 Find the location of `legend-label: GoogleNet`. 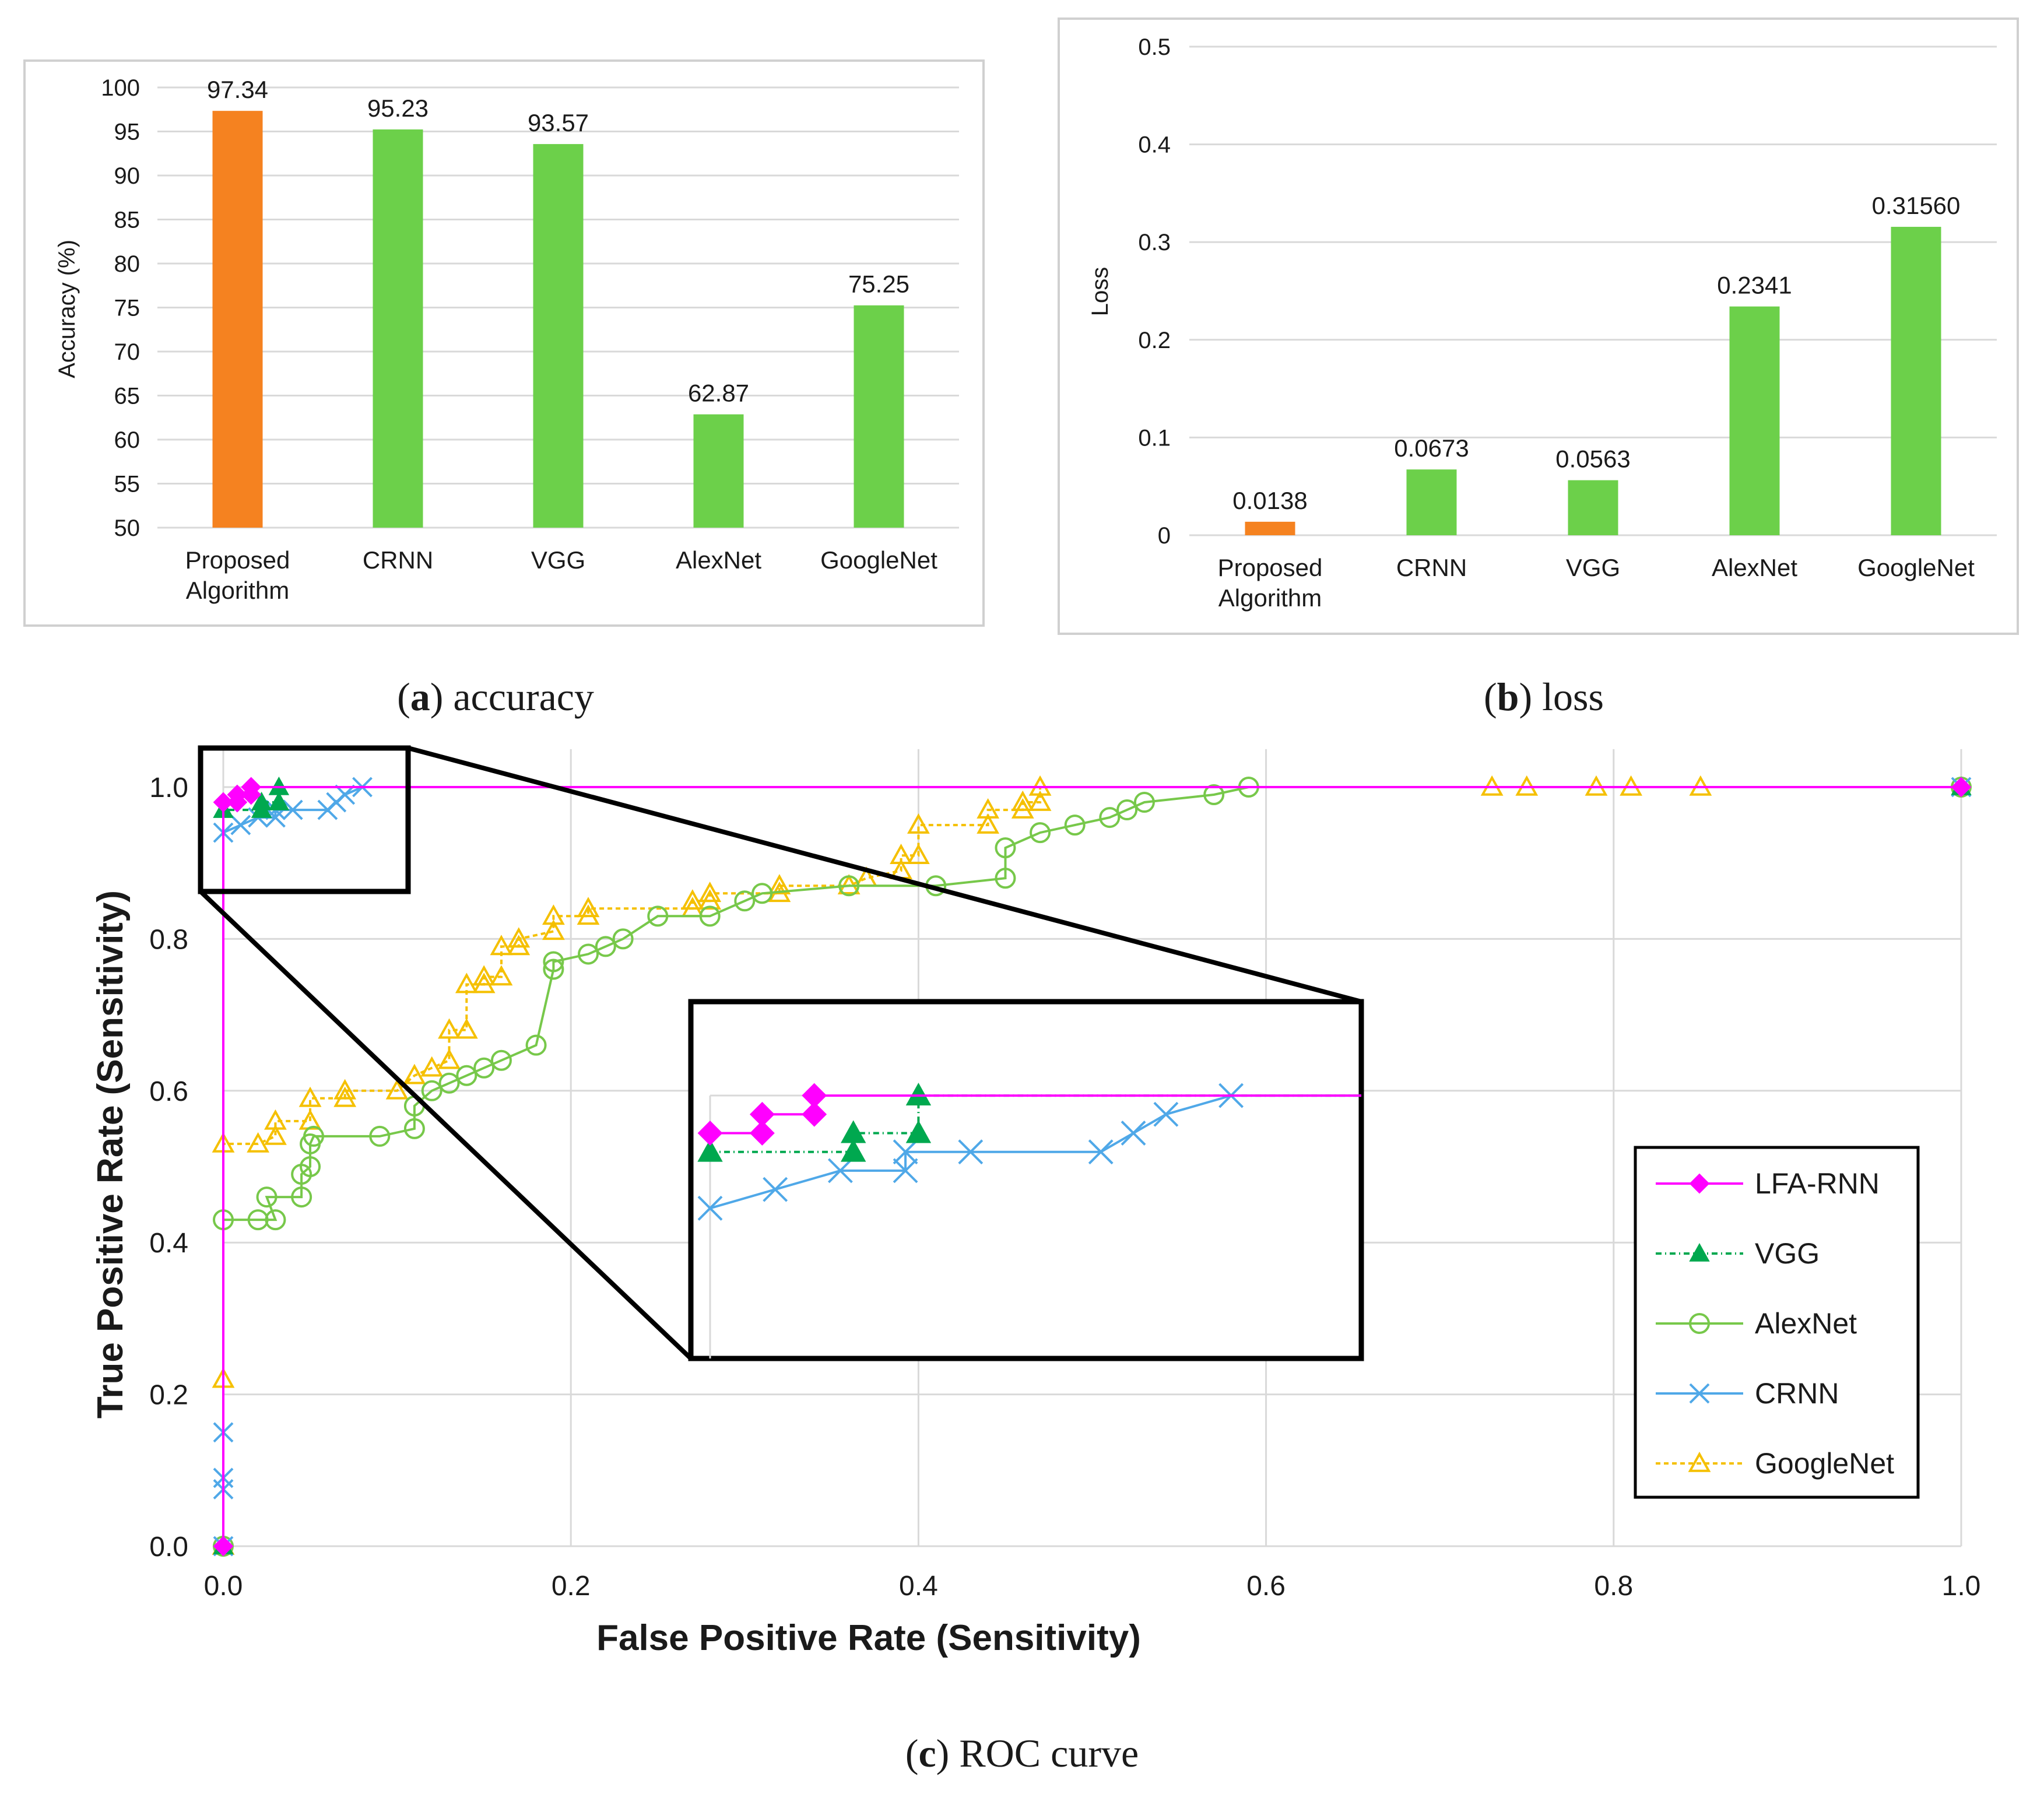

legend-label: GoogleNet is located at coordinates (1824, 1463).